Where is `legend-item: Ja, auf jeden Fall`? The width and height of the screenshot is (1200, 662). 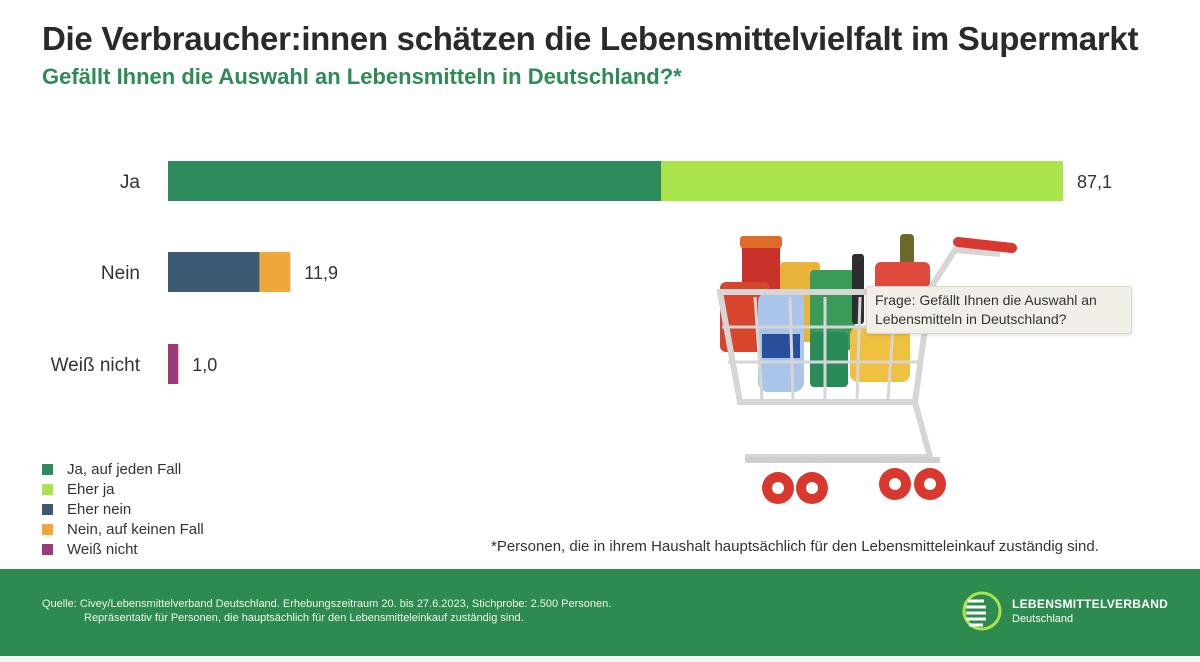
legend-item: Ja, auf jeden Fall is located at coordinates (123, 469).